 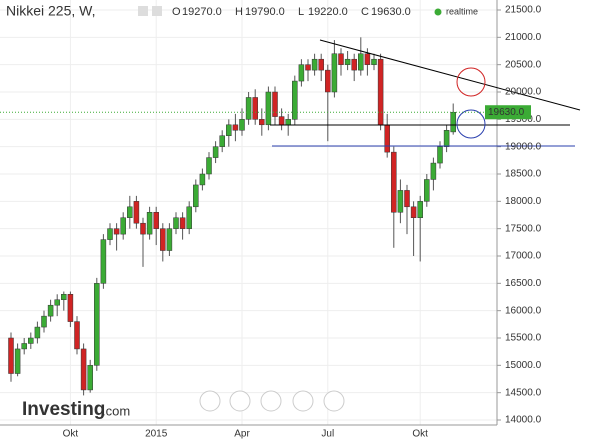 I want to click on ohlc-header: O 19270.0 H 19790.0 L 19220.0 C 19630.0, so click(x=291, y=12).